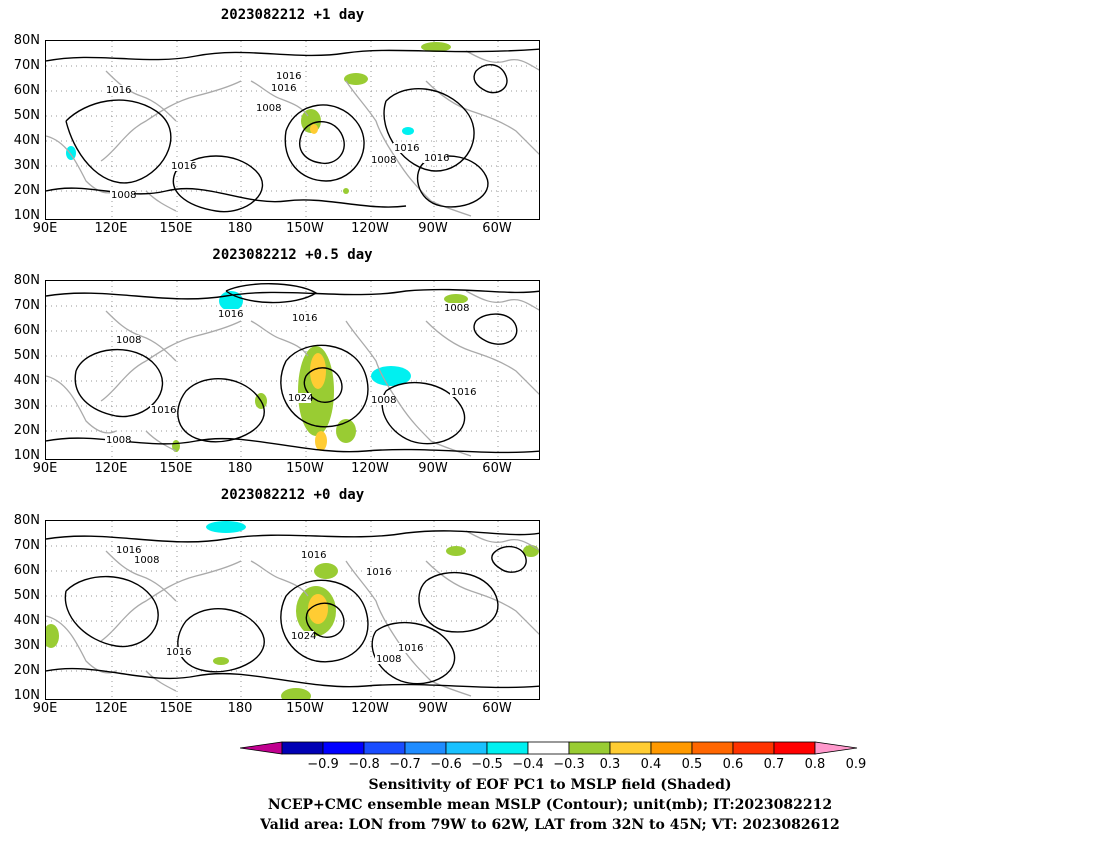 The image size is (1100, 850). I want to click on colorbar-tick-label: −0.5, so click(487, 764).